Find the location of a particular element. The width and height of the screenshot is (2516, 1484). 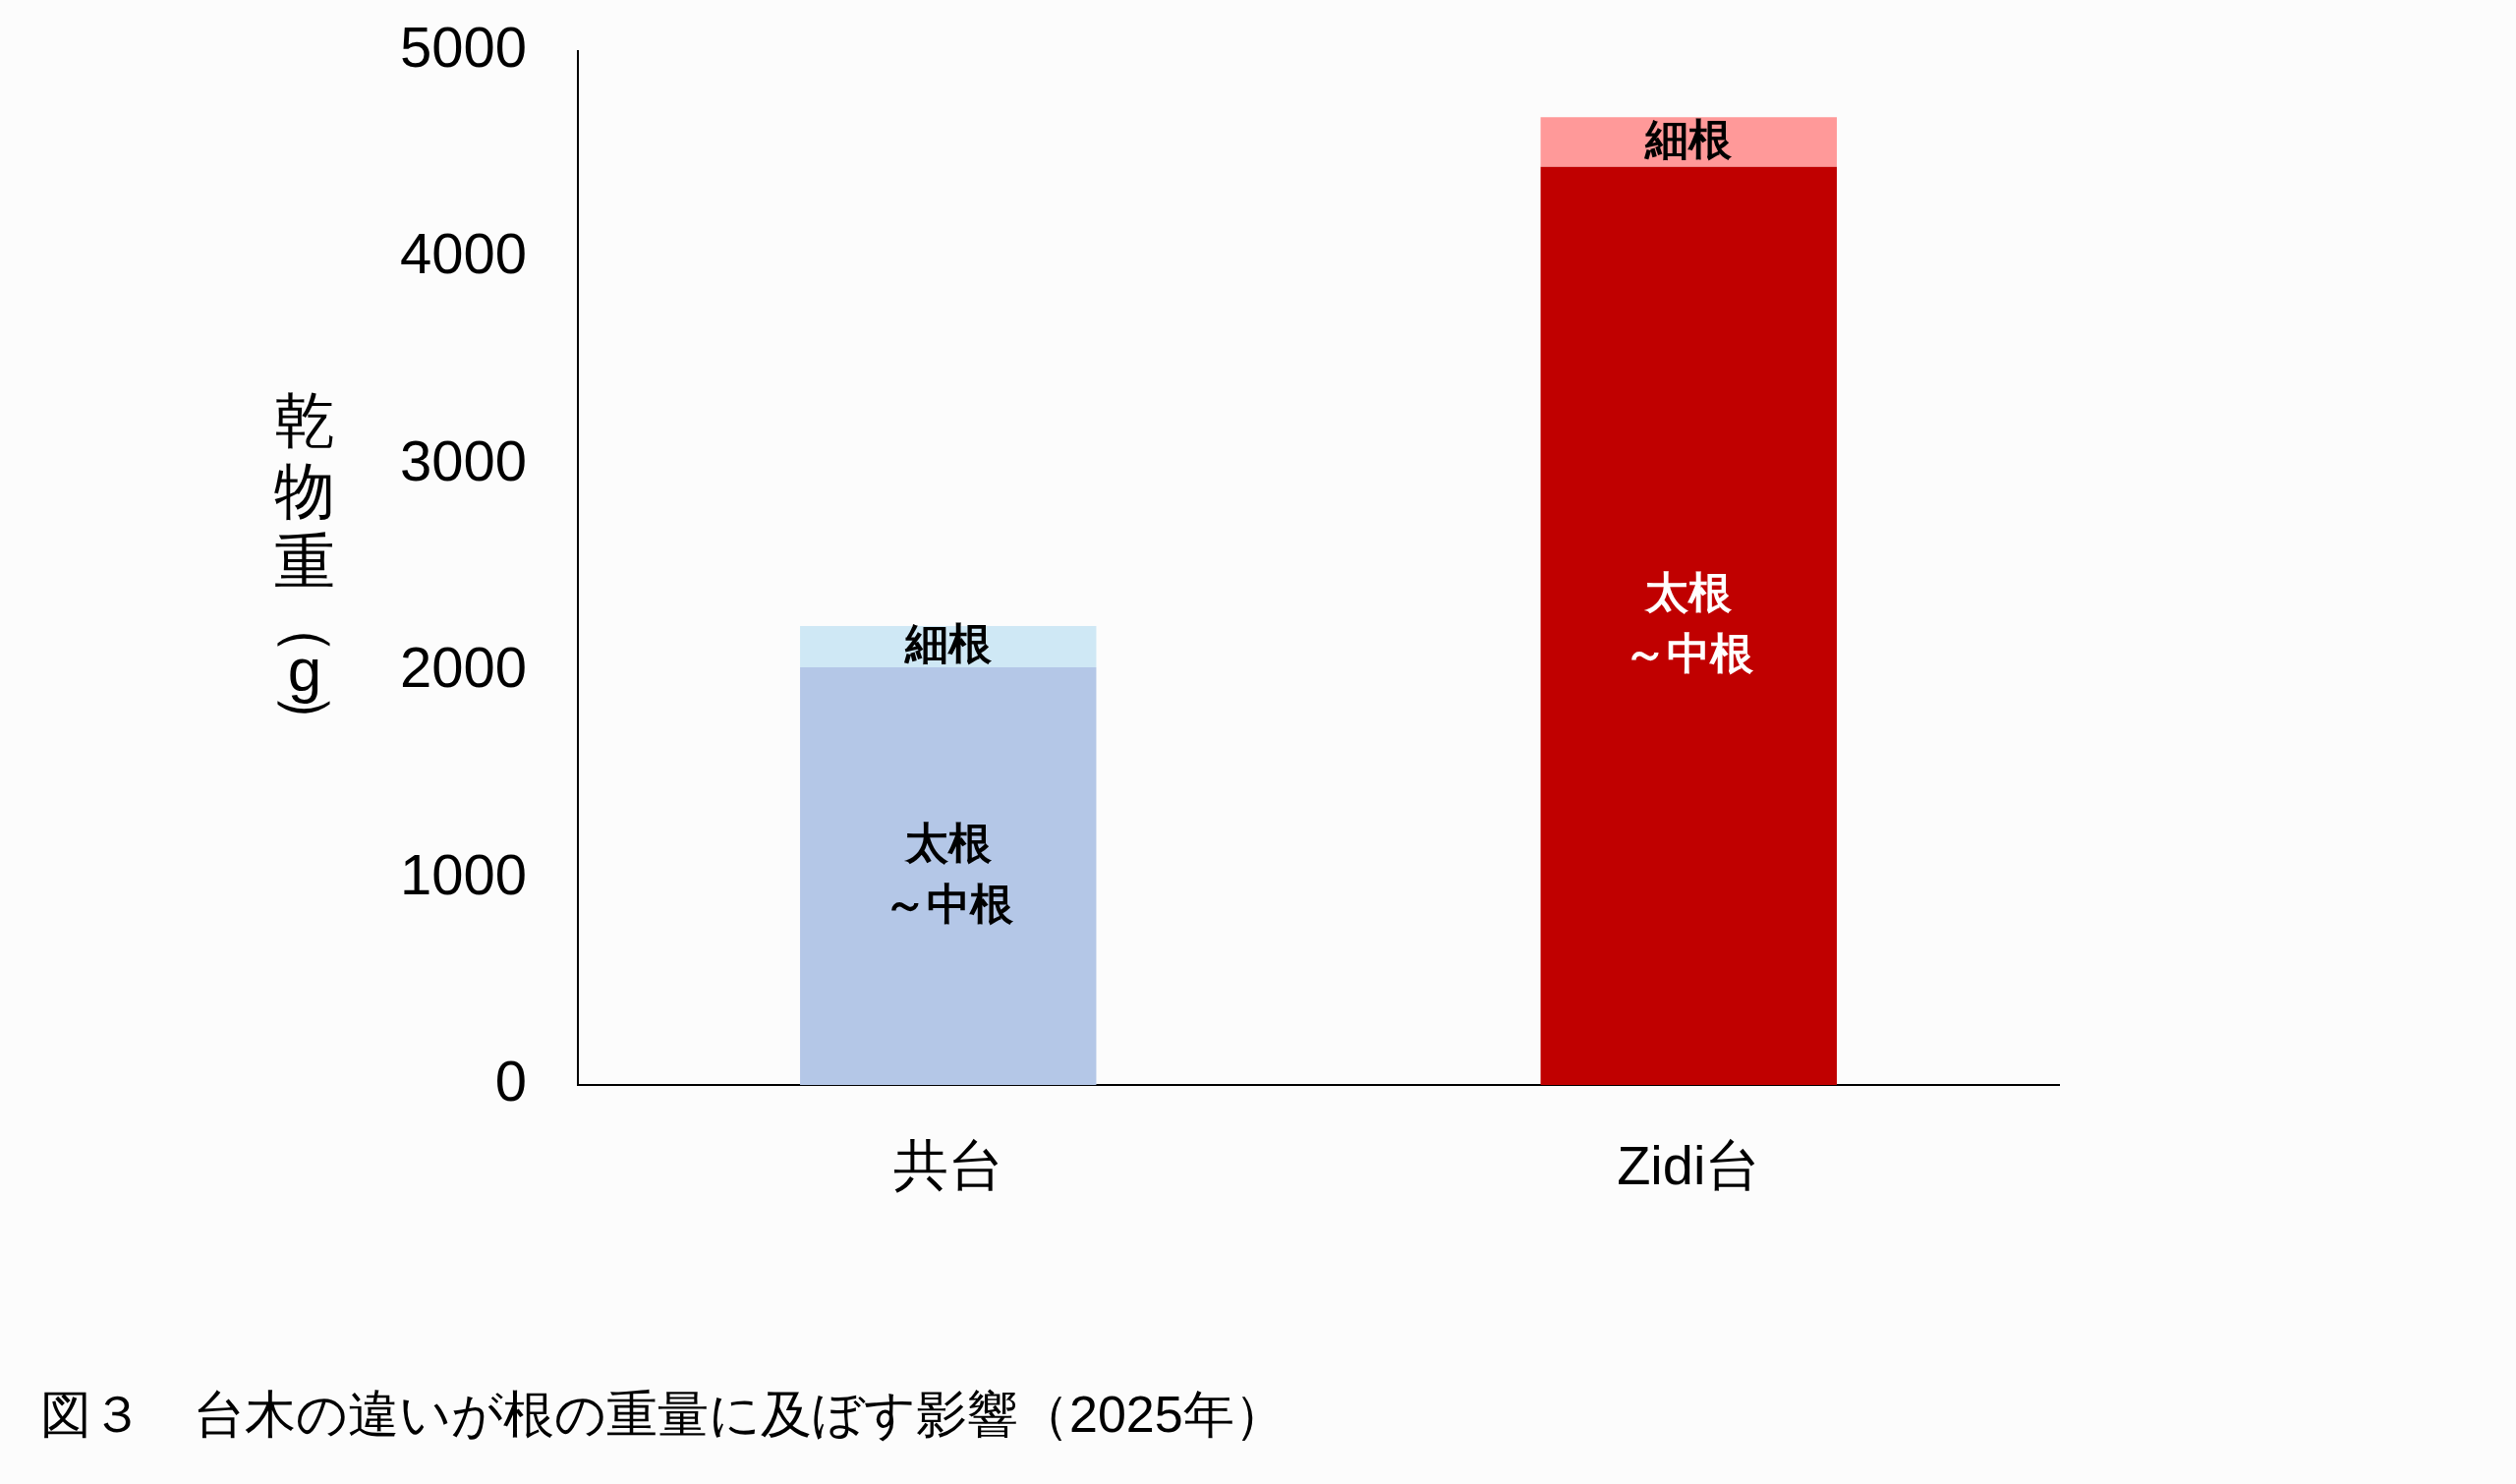

text: 細根 is located at coordinates (1689, 138).